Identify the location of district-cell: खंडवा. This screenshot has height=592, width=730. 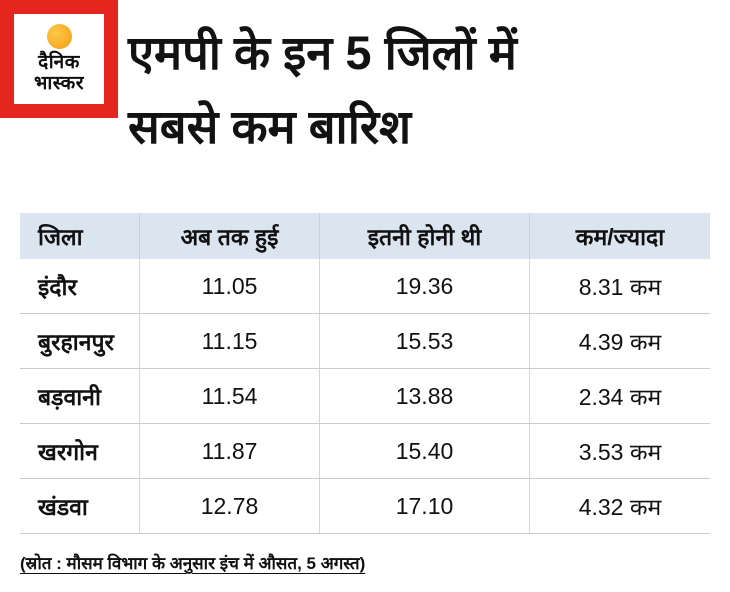
(80, 506).